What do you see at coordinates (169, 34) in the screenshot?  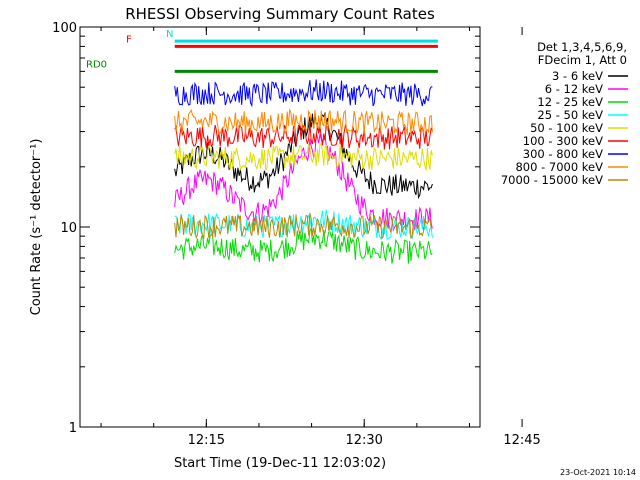 I see `flag-label-3: N` at bounding box center [169, 34].